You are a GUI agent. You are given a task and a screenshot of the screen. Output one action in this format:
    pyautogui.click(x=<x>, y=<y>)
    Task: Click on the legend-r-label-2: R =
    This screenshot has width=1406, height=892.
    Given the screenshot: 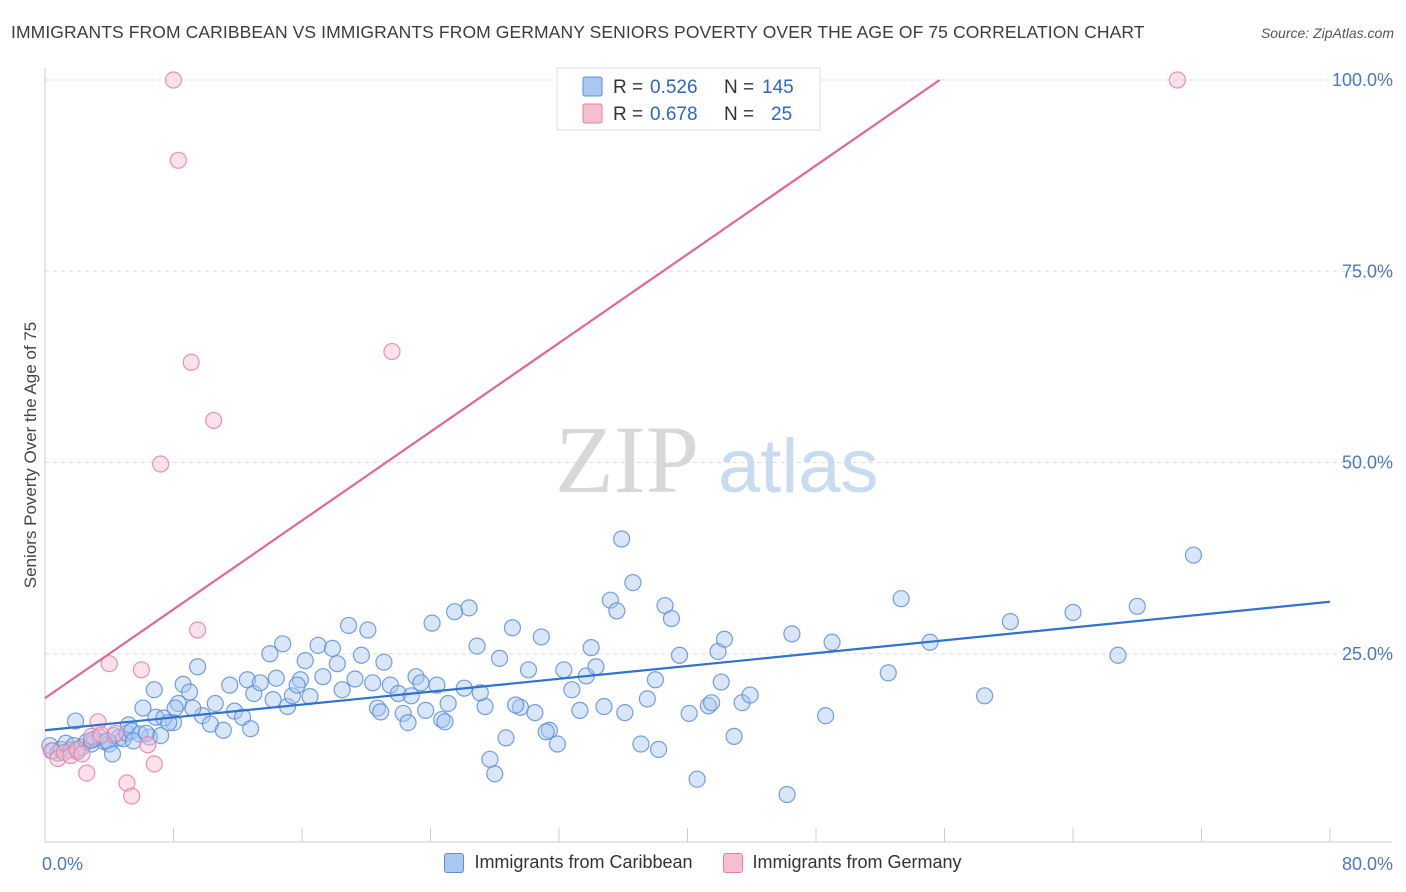 What is the action you would take?
    pyautogui.click(x=628, y=114)
    